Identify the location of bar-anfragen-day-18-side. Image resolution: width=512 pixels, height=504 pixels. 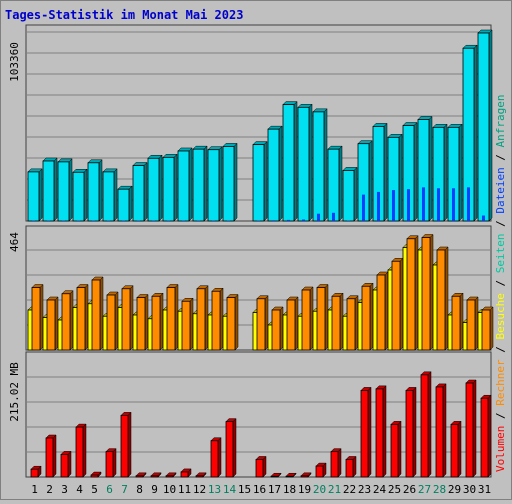
(295, 161).